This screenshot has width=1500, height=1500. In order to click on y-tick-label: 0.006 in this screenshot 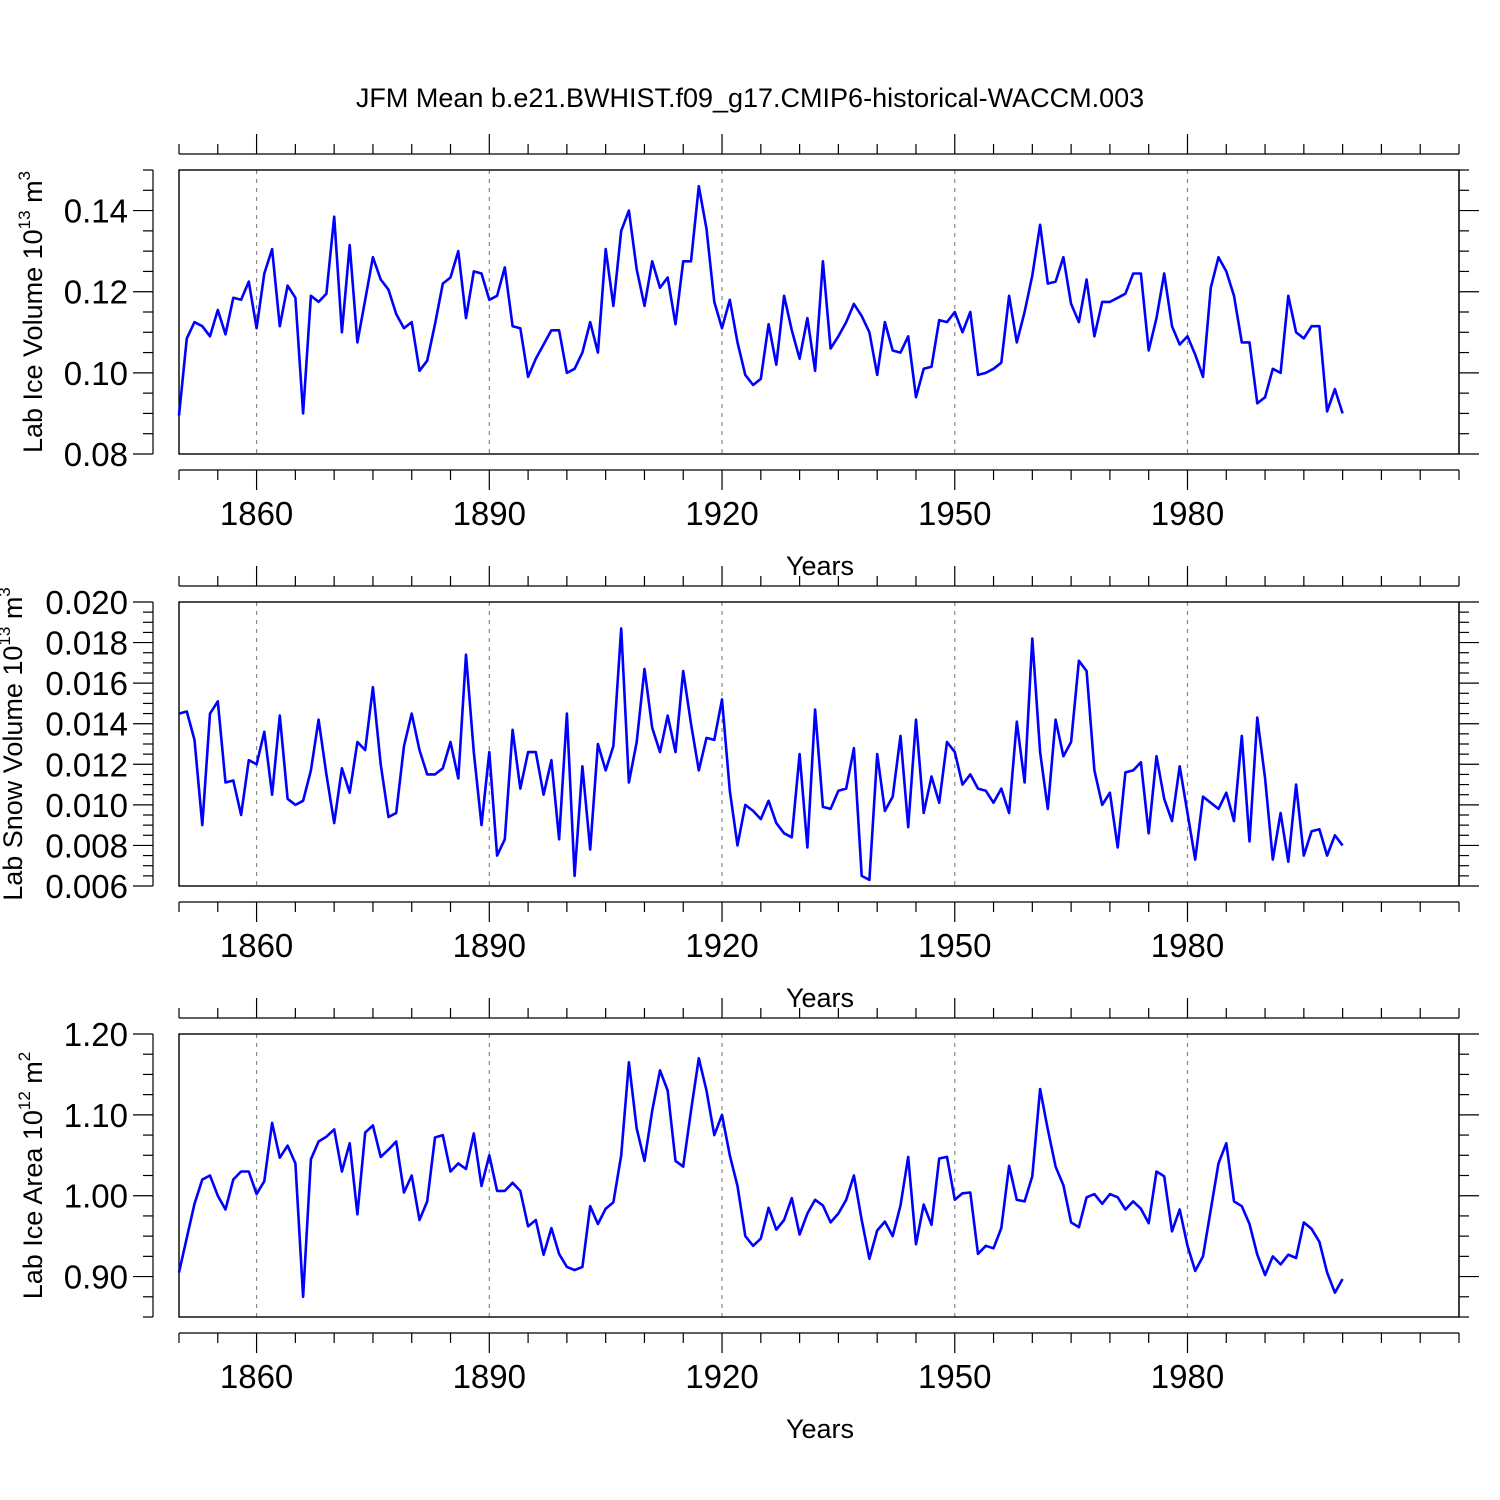, I will do `click(86, 886)`.